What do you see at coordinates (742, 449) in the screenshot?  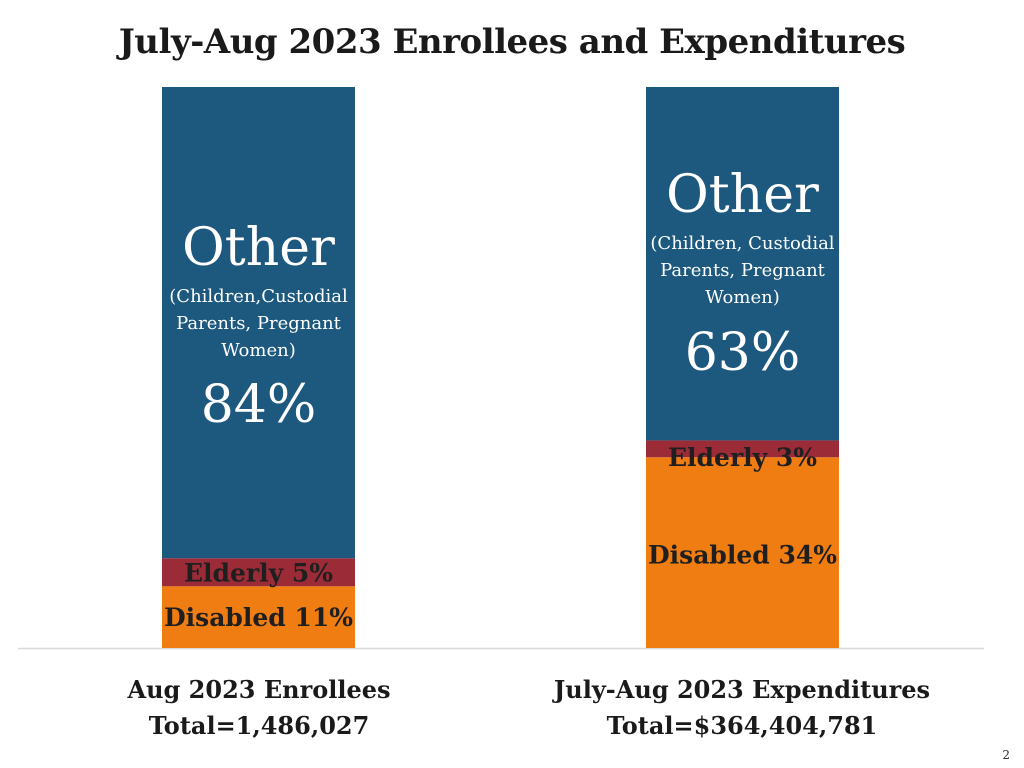 I see `bar-2-elderly-segment` at bounding box center [742, 449].